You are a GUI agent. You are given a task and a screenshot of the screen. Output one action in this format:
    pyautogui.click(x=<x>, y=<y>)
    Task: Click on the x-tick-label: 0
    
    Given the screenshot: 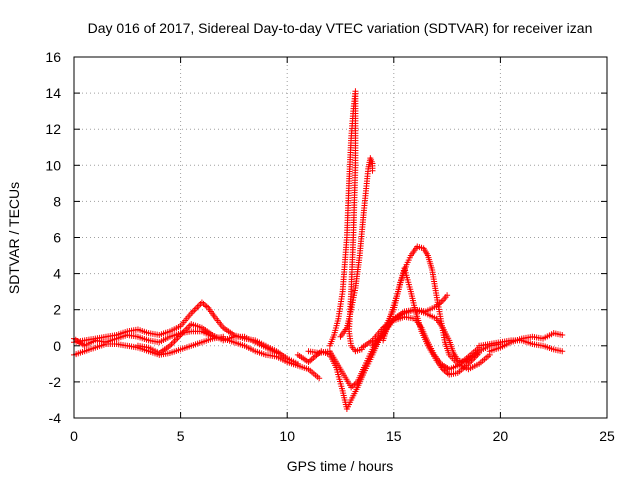 What is the action you would take?
    pyautogui.click(x=74, y=436)
    